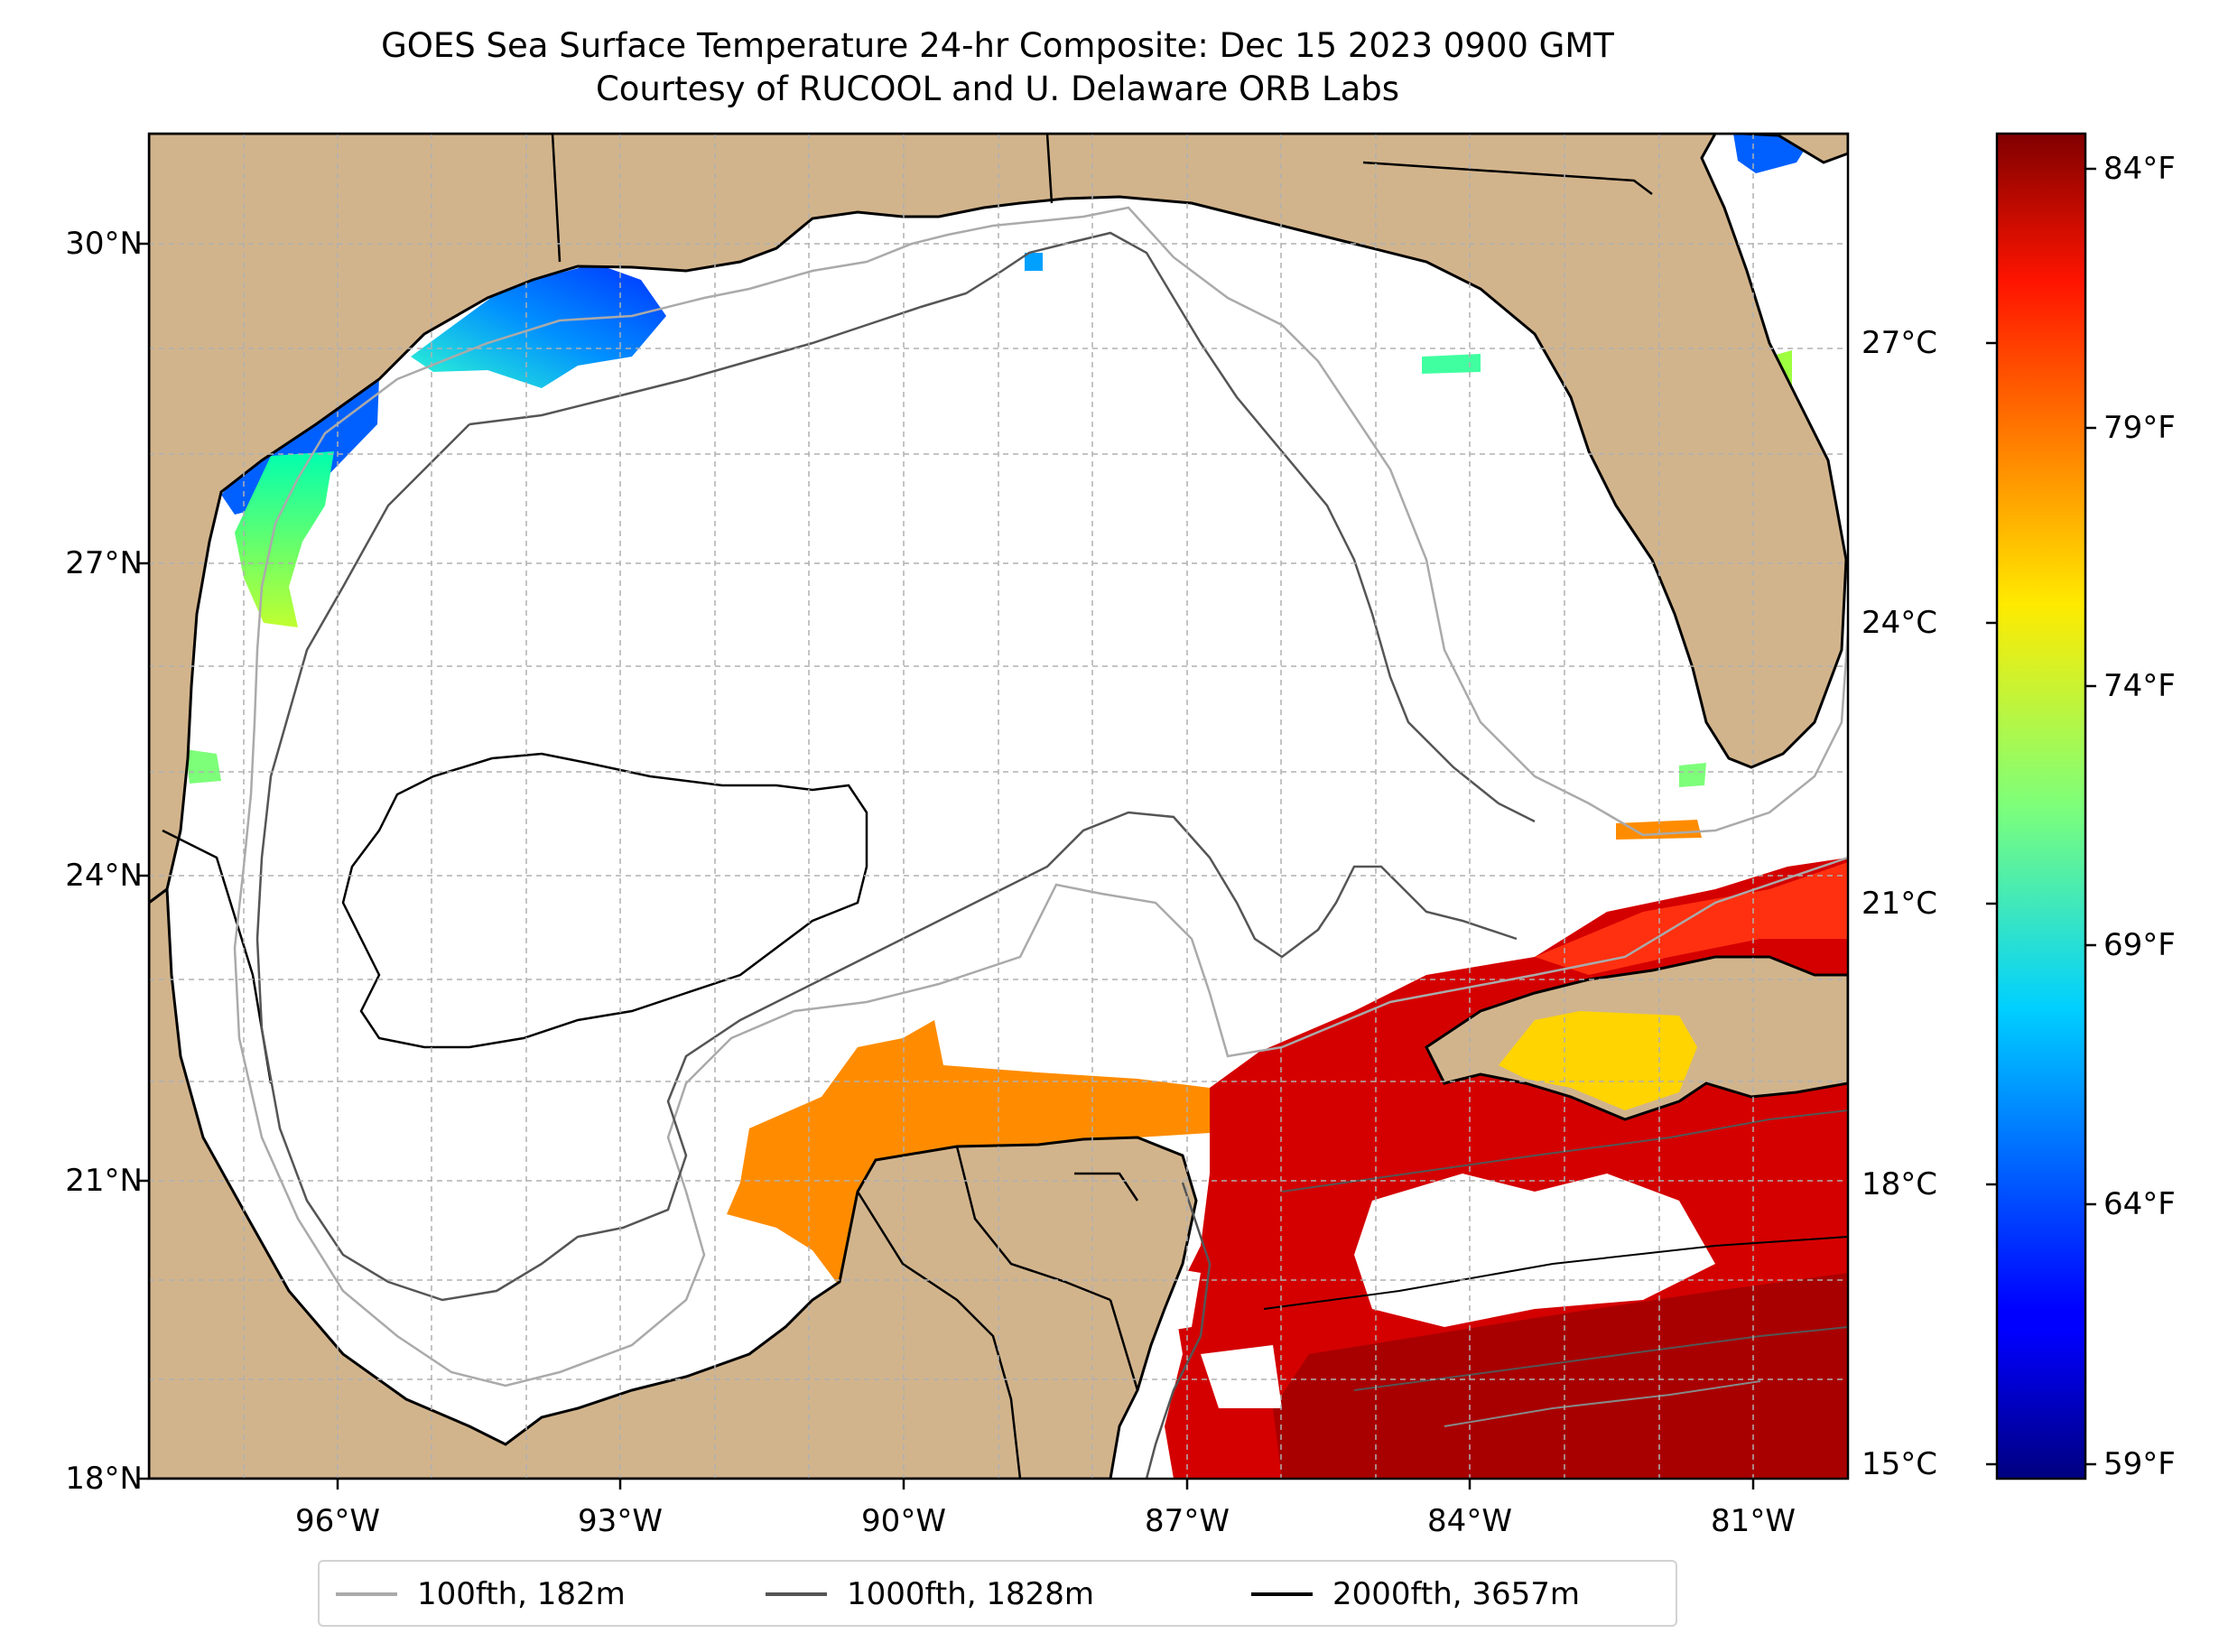 The height and width of the screenshot is (1652, 2219). Describe the element at coordinates (2139, 945) in the screenshot. I see `cb-label-69f: 69°F` at that location.